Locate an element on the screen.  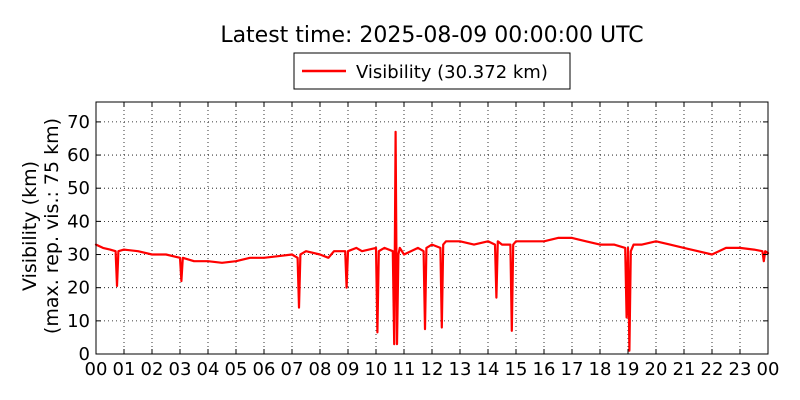
x-tick-label: 22 is located at coordinates (712, 369).